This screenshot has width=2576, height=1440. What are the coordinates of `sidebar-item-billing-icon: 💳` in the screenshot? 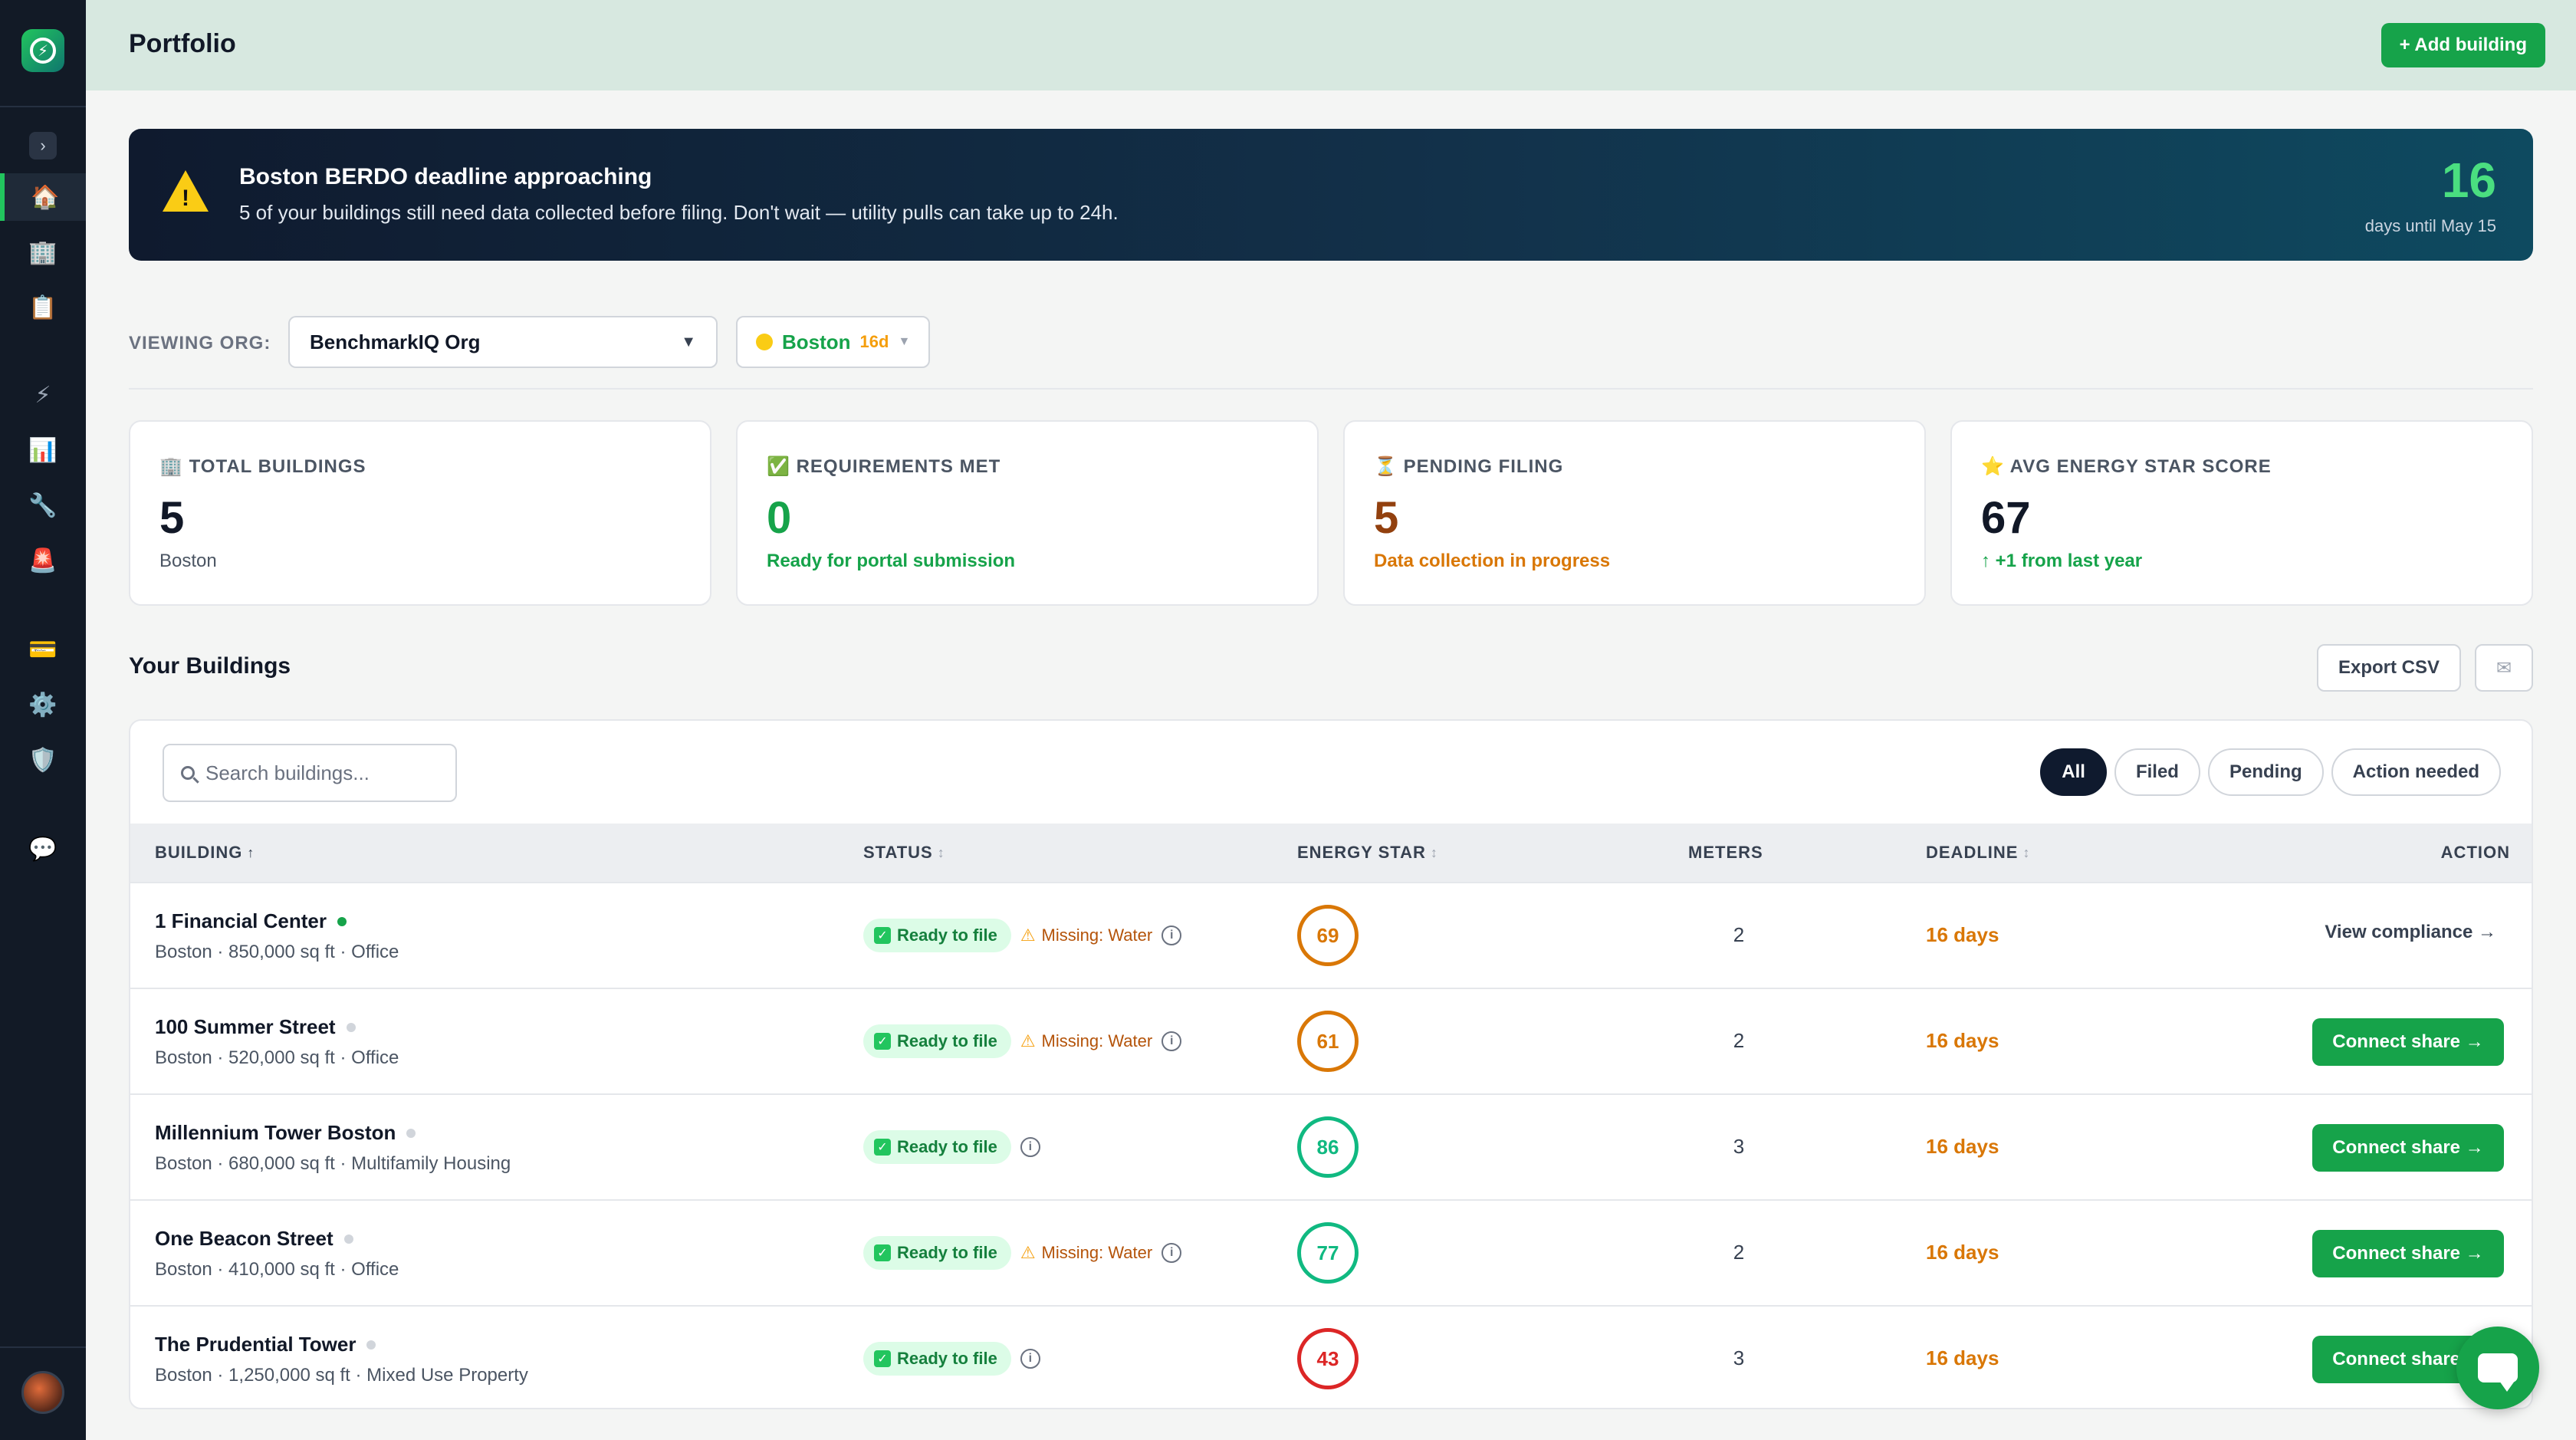 It's located at (43, 649).